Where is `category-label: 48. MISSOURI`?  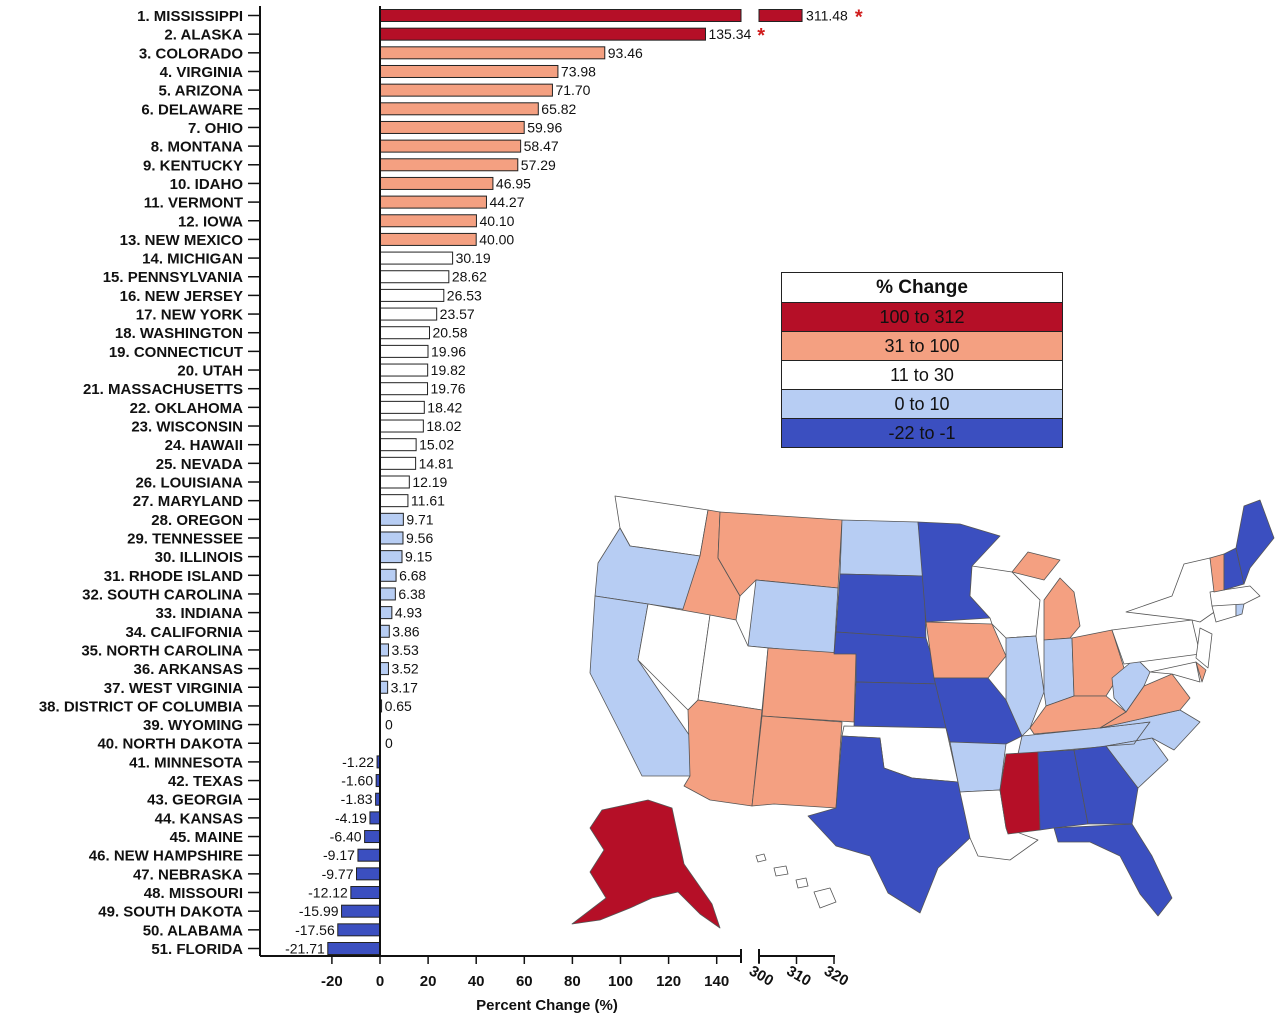
category-label: 48. MISSOURI is located at coordinates (193, 893).